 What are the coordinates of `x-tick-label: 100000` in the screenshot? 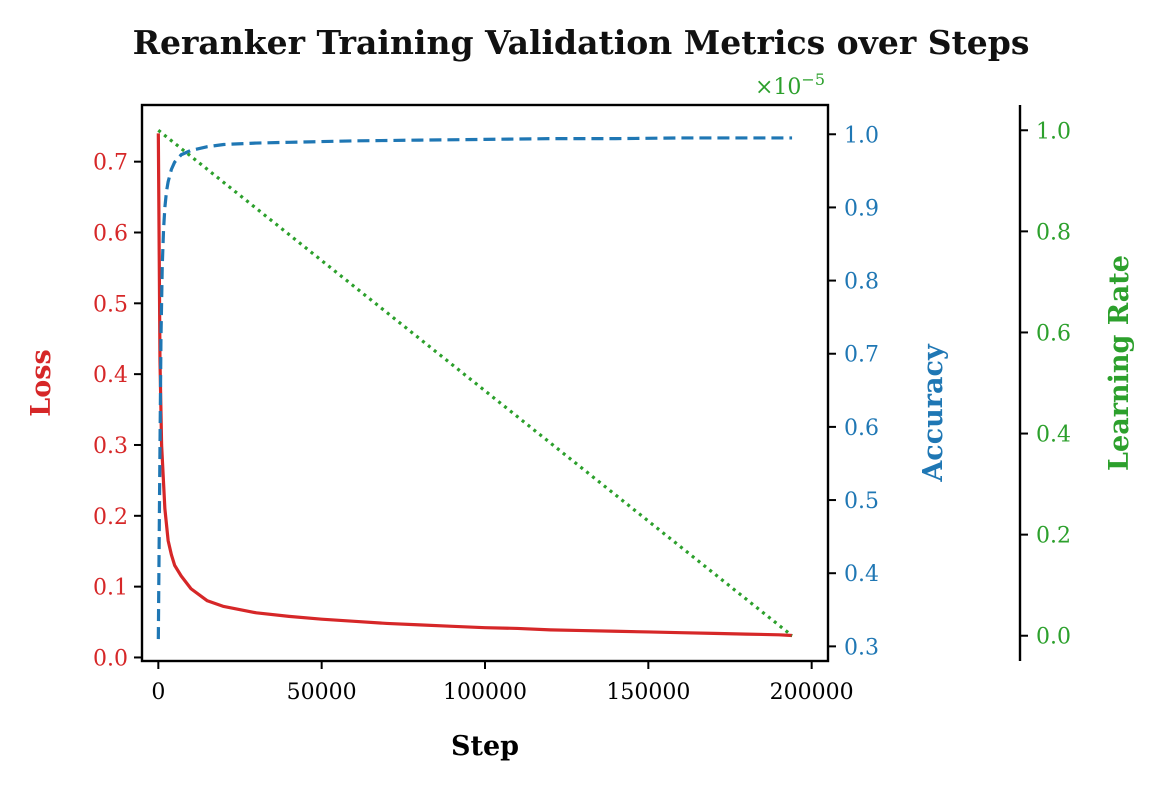 It's located at (485, 692).